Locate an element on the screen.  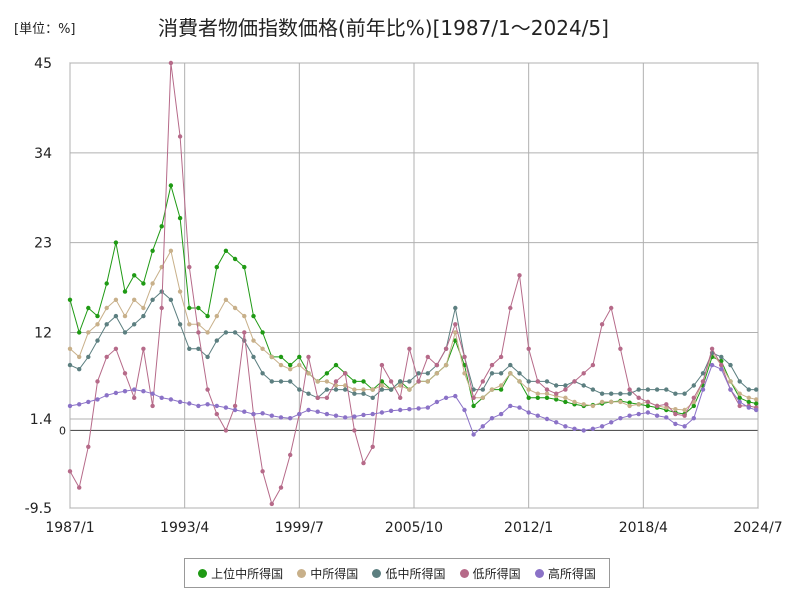
y-tick-label: 34 is located at coordinates (43, 154).